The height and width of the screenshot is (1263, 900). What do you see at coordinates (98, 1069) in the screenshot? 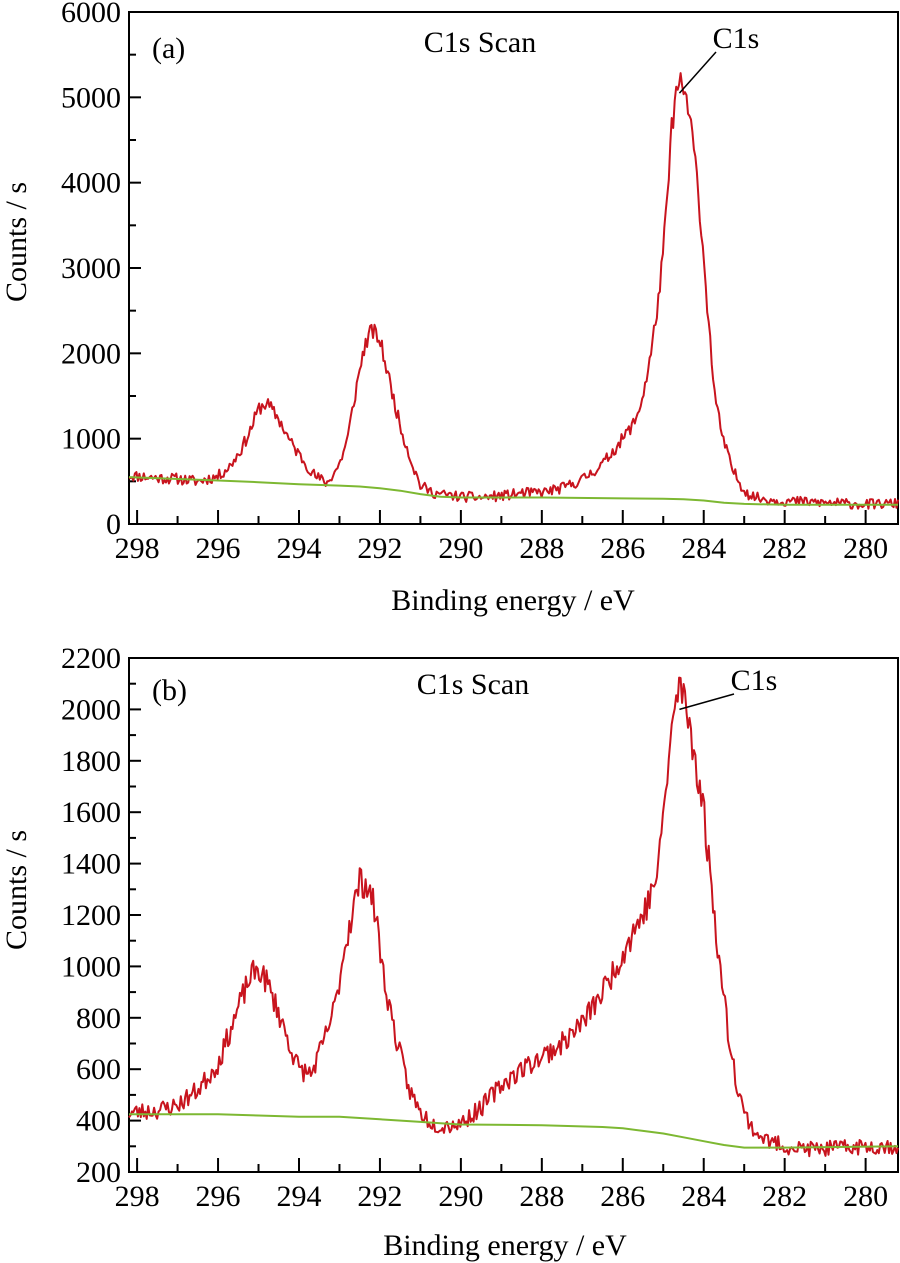
I see `y-tick-label: 600` at bounding box center [98, 1069].